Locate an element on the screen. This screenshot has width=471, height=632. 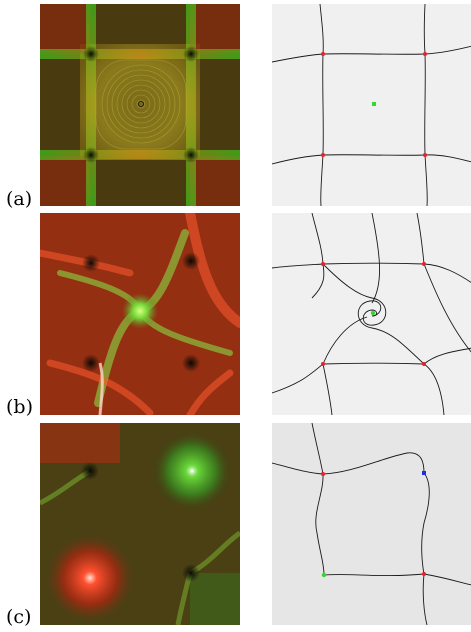
source-point is located at coordinates (424, 473).